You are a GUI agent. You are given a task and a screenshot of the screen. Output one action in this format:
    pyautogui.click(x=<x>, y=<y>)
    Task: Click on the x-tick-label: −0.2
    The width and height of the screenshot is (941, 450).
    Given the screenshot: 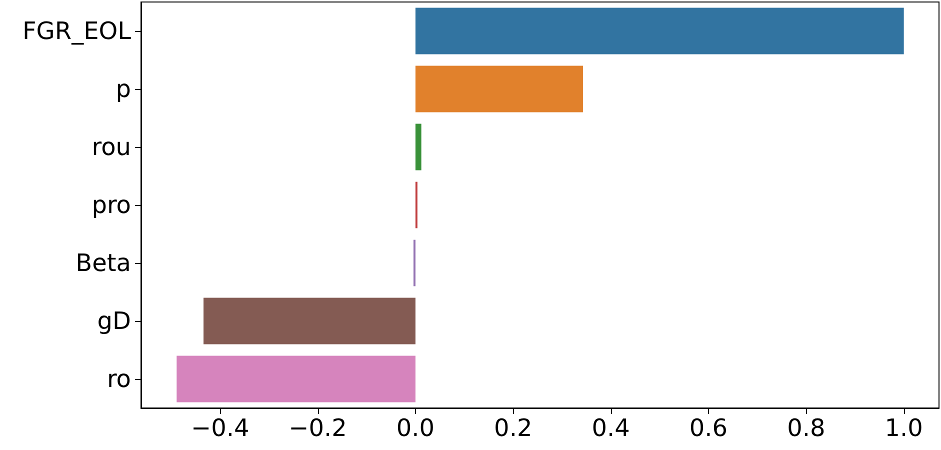 What is the action you would take?
    pyautogui.click(x=317, y=428)
    